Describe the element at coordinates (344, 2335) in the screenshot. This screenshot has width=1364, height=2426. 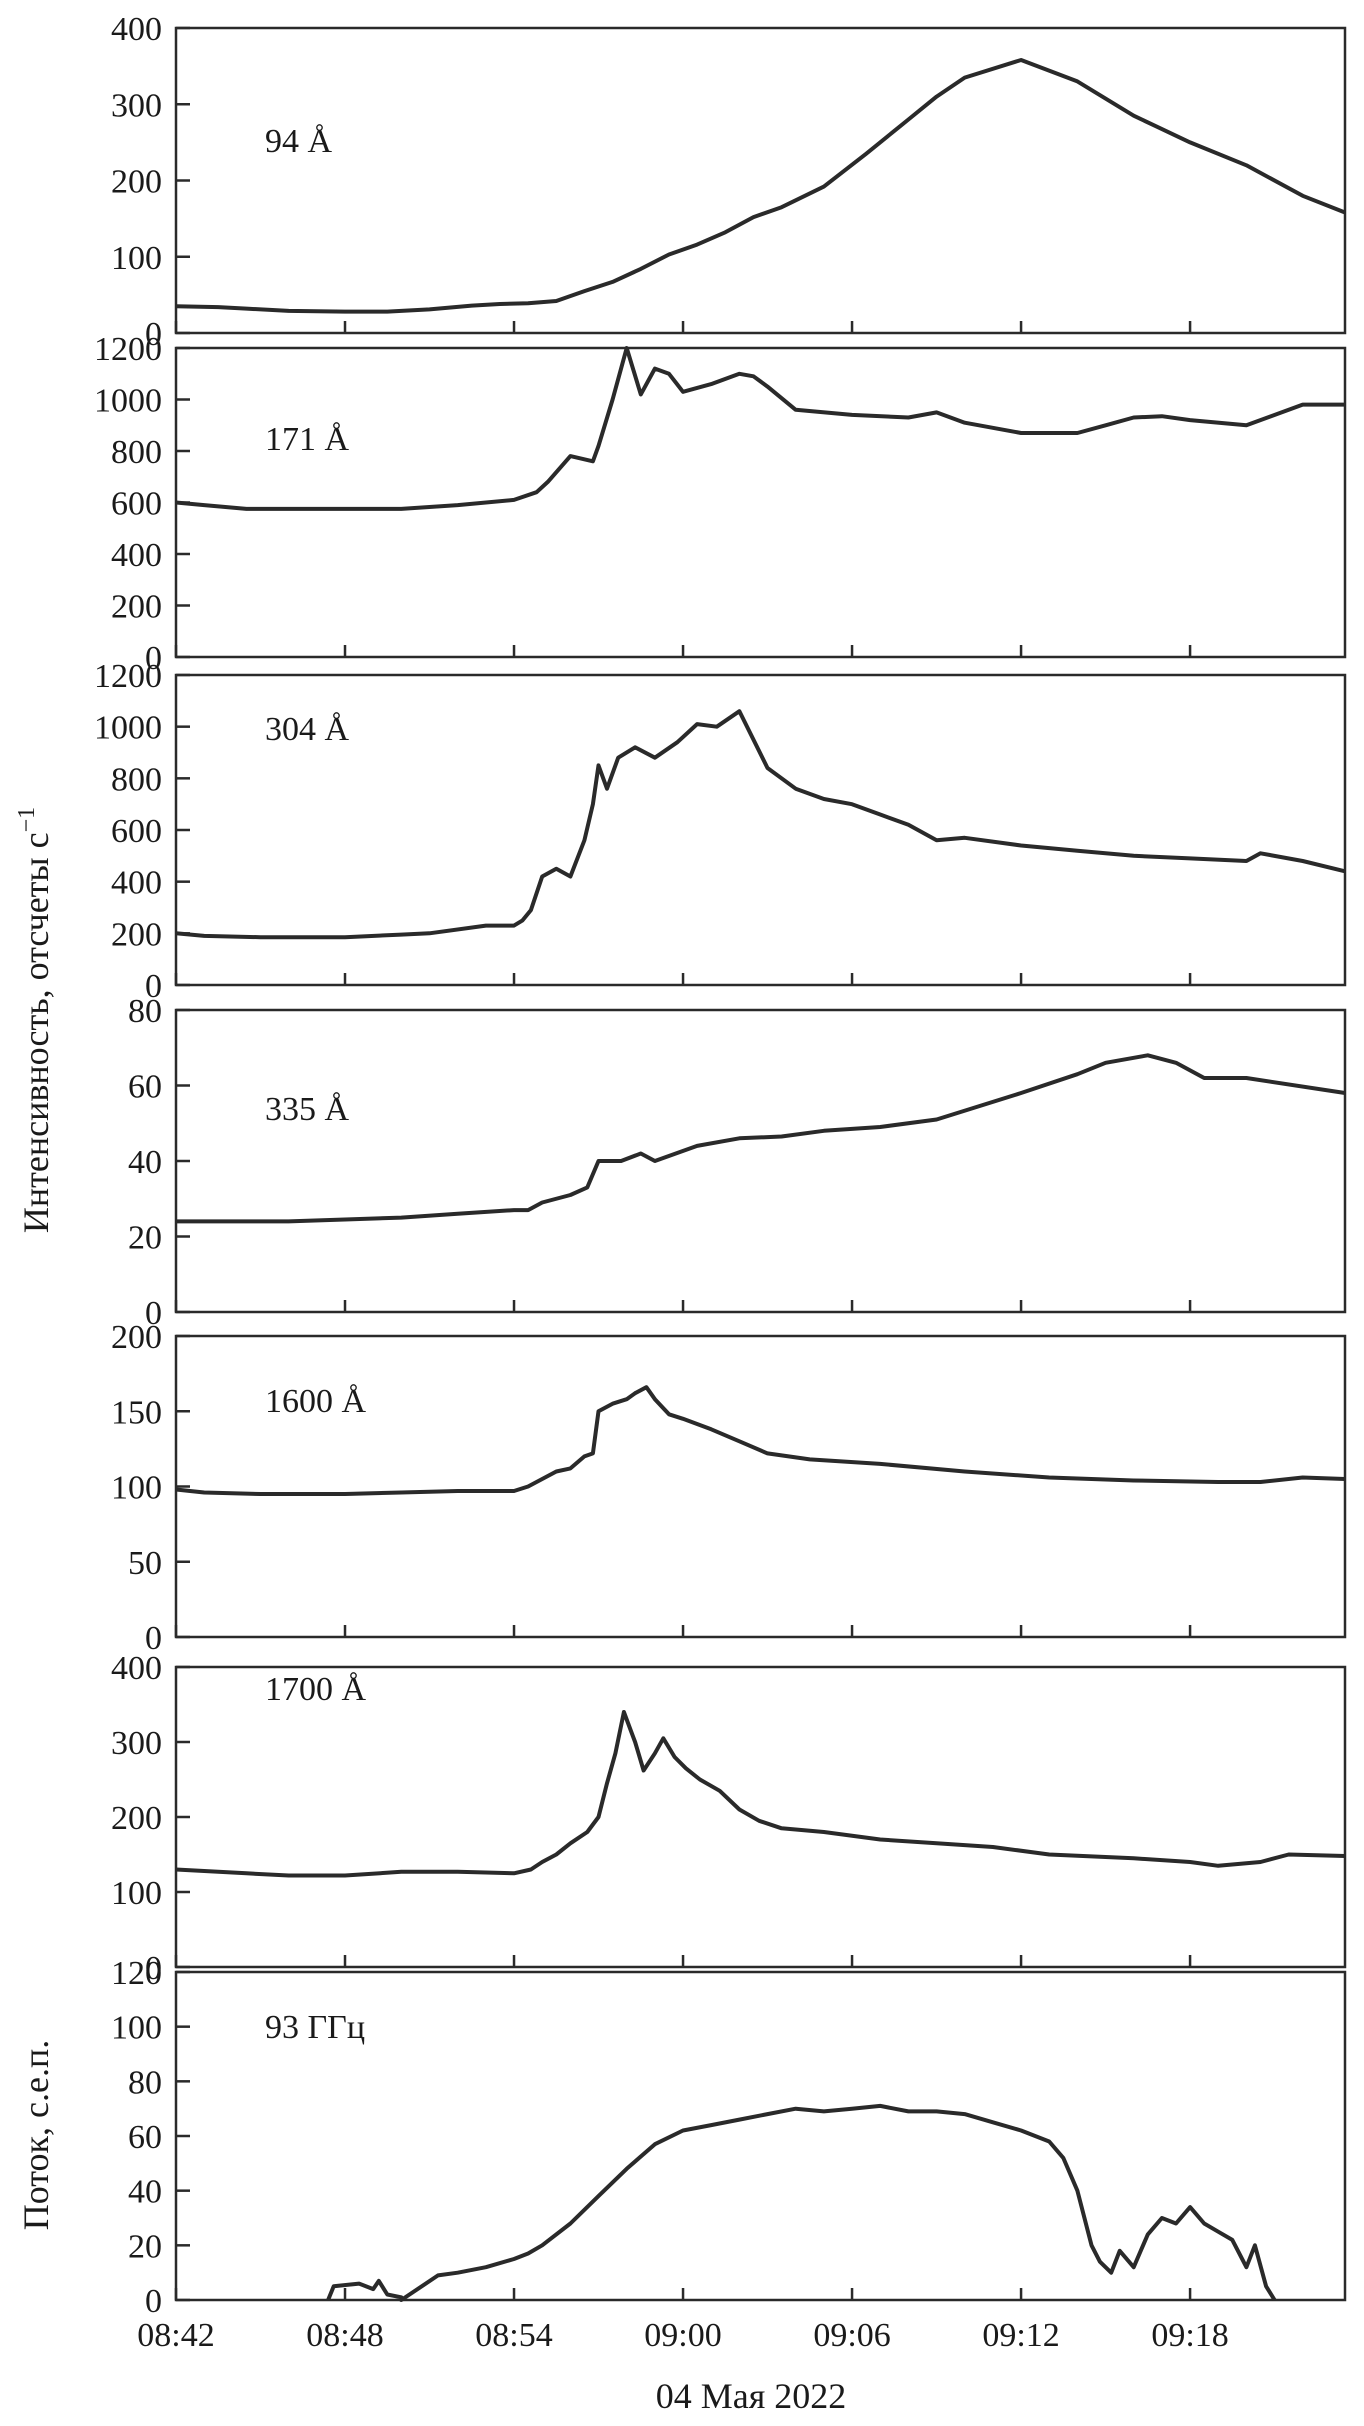
I see `x-tick-label: 08:48` at that location.